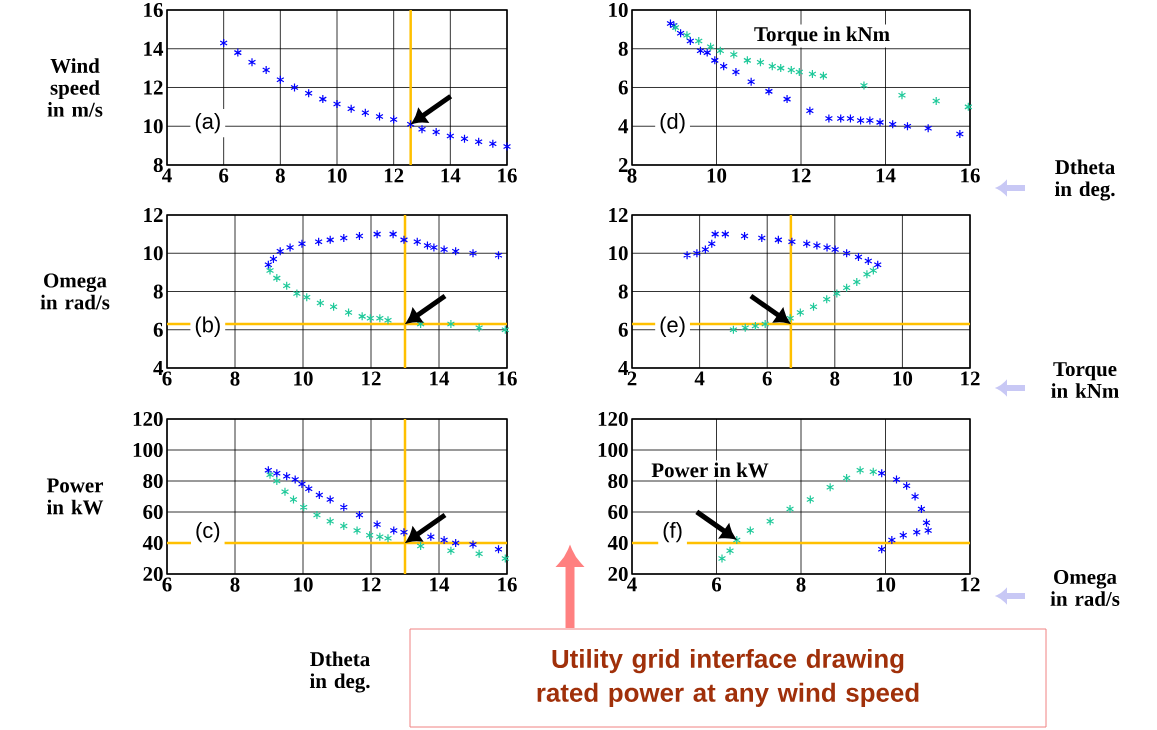 Image resolution: width=1157 pixels, height=730 pixels. I want to click on y-tick-label: 120, so click(148, 419).